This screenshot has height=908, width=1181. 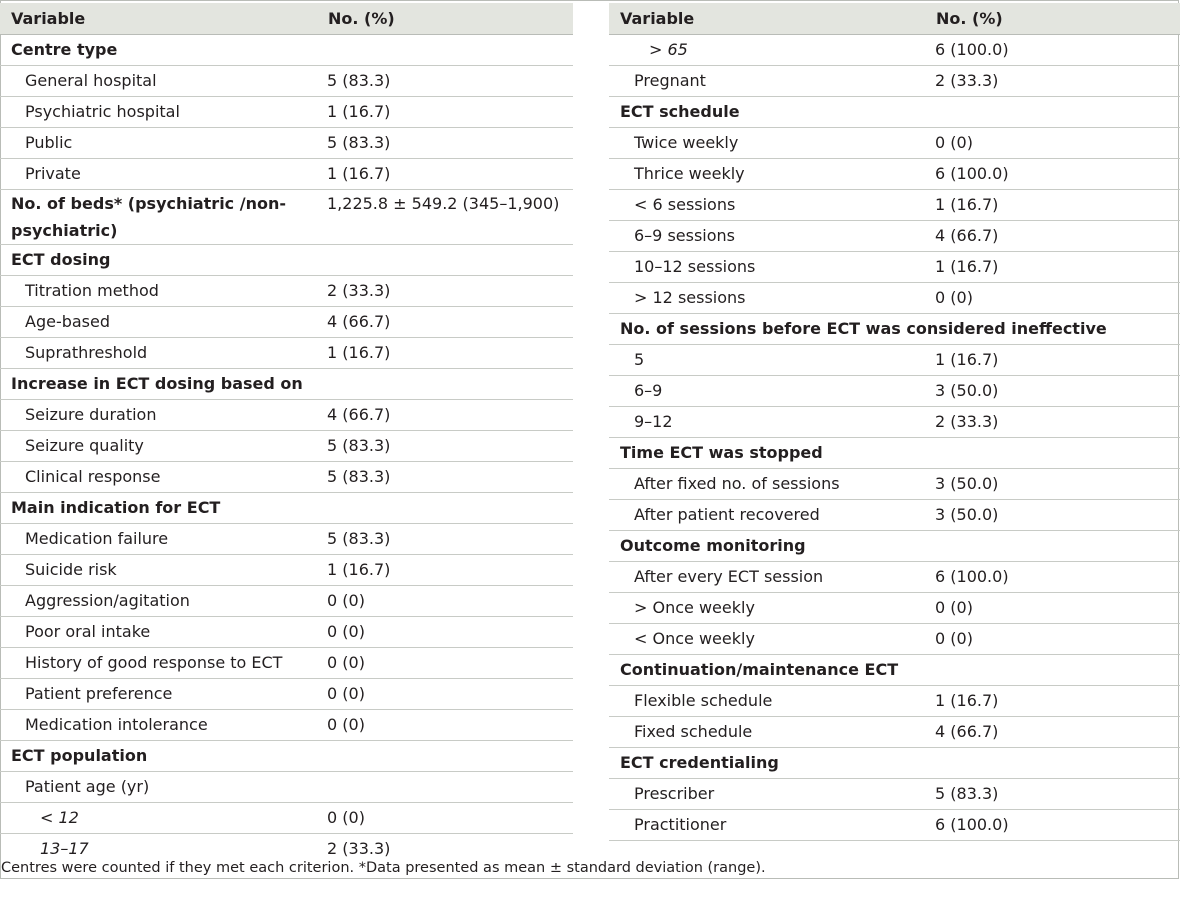 What do you see at coordinates (158, 353) in the screenshot?
I see `row-label: Suprathreshold` at bounding box center [158, 353].